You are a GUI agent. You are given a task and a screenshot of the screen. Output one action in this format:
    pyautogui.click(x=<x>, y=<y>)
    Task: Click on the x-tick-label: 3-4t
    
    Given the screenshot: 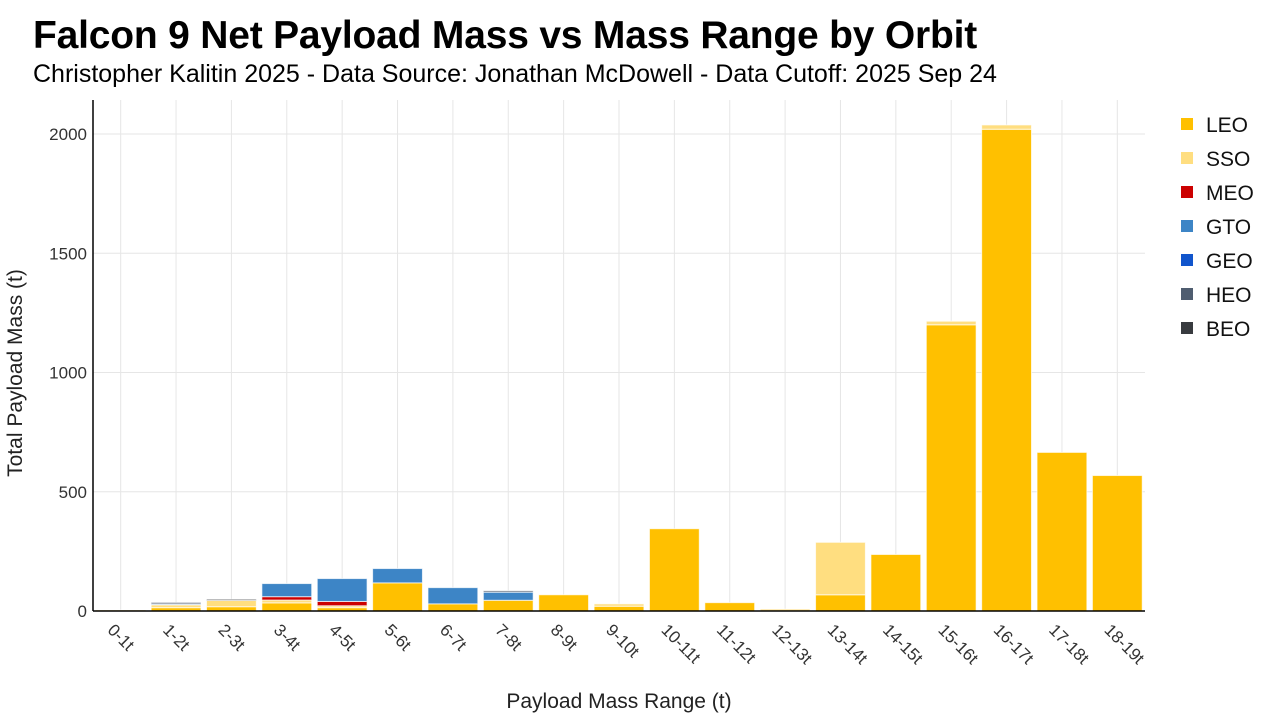 What is the action you would take?
    pyautogui.click(x=287, y=637)
    